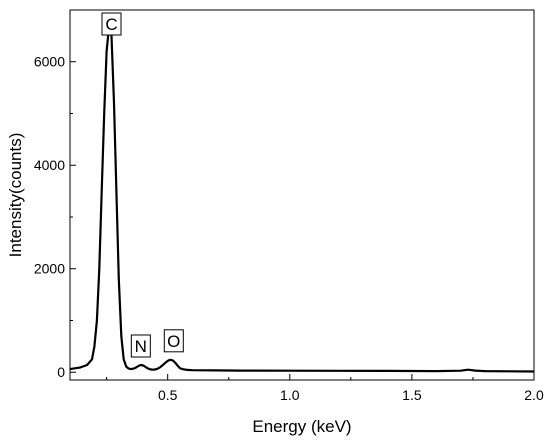 The image size is (550, 442). I want to click on peak-label-text: N, so click(141, 346).